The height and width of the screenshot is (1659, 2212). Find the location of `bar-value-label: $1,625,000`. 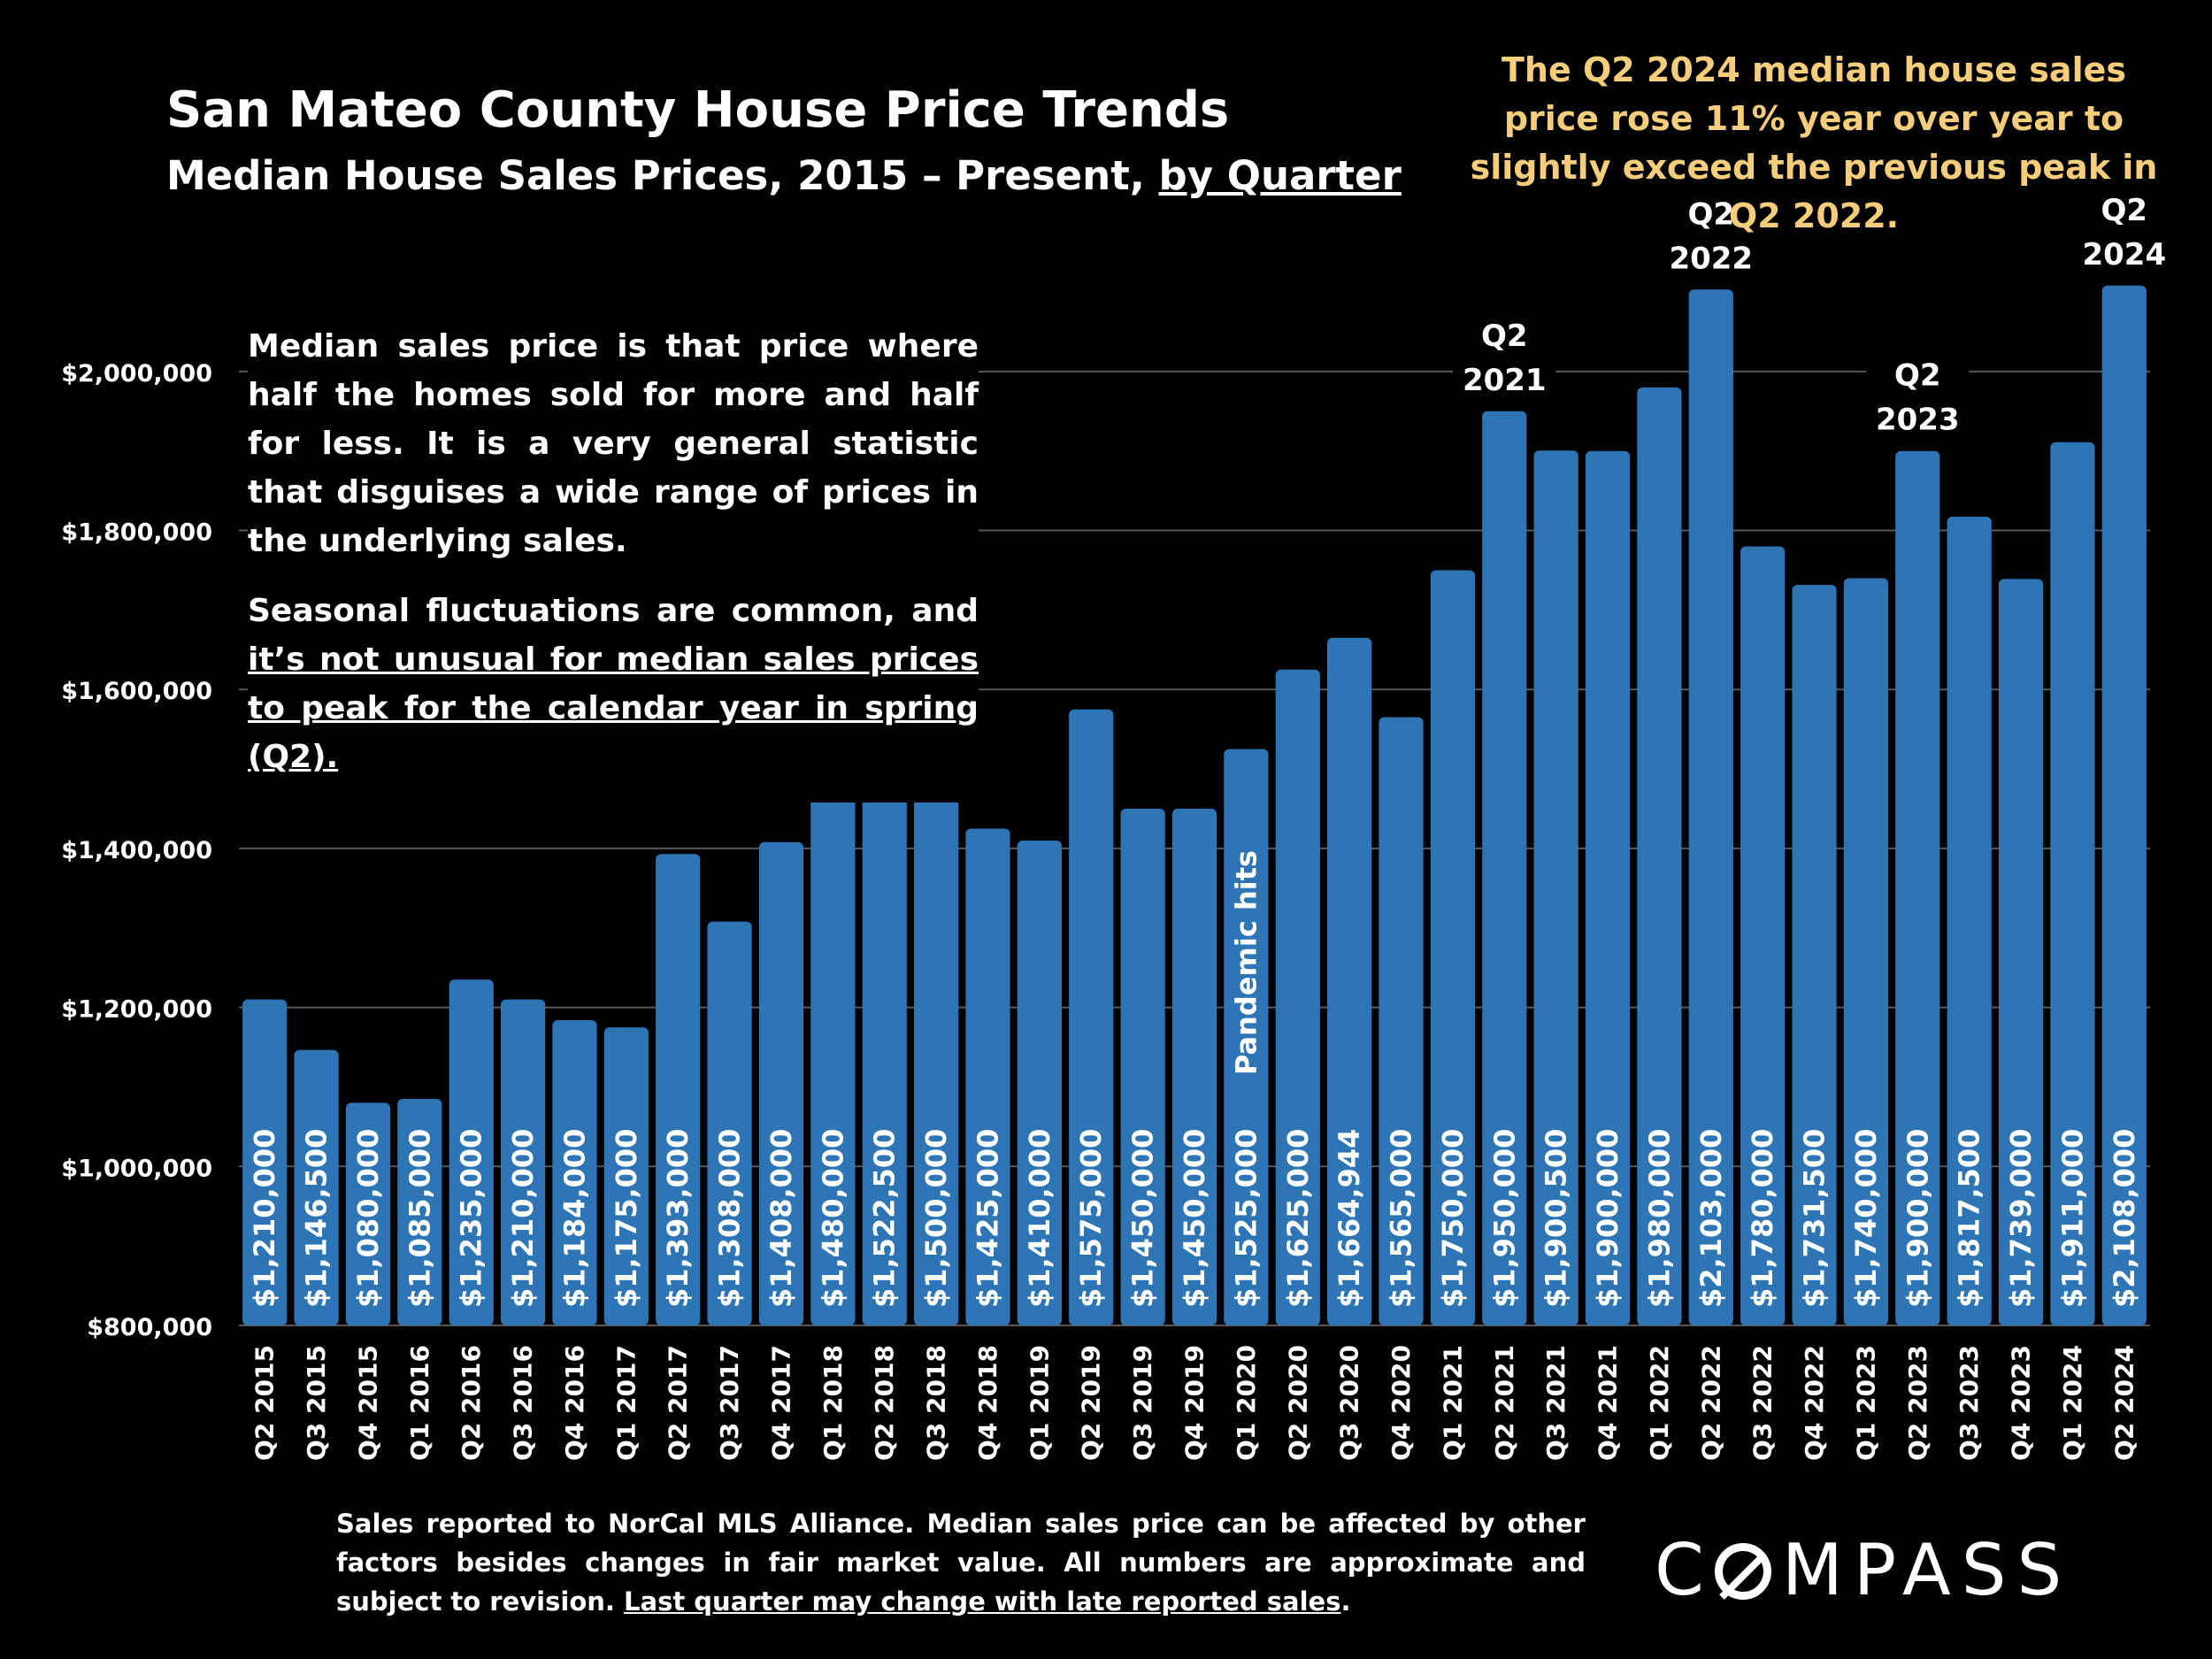

bar-value-label: $1,625,000 is located at coordinates (1298, 1219).